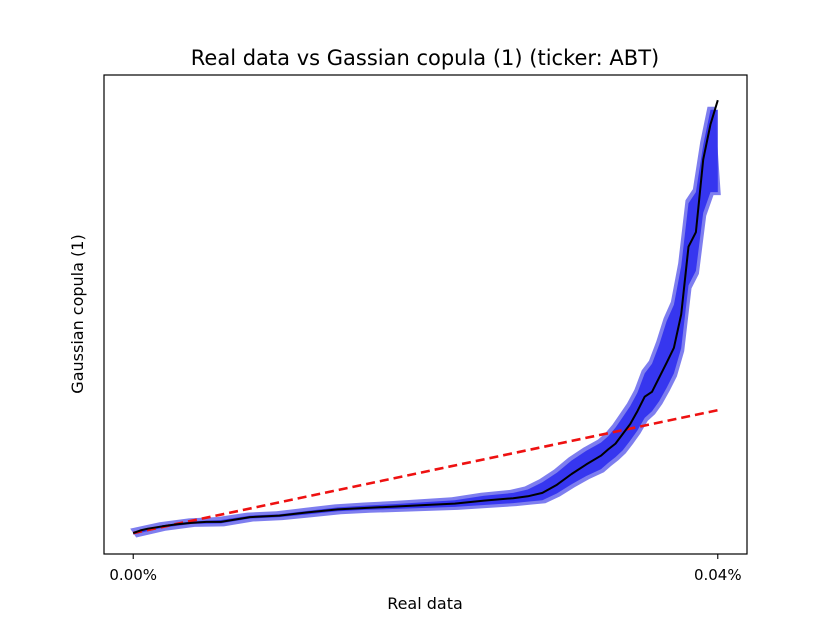  What do you see at coordinates (77, 313) in the screenshot?
I see `y-axis-label: Gaussian copula (1)` at bounding box center [77, 313].